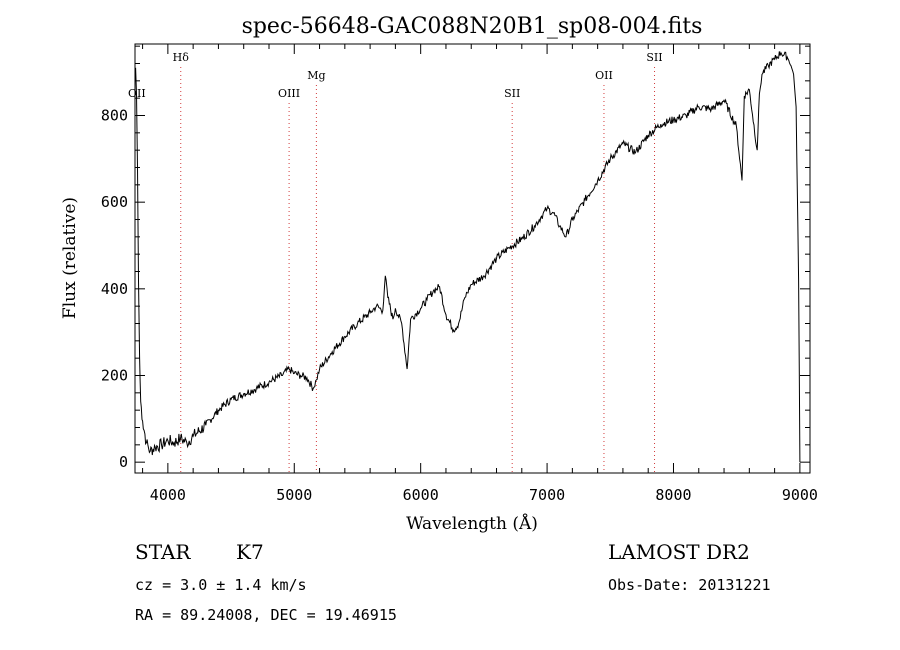  I want to click on x-tick-label: 5000, so click(294, 495).